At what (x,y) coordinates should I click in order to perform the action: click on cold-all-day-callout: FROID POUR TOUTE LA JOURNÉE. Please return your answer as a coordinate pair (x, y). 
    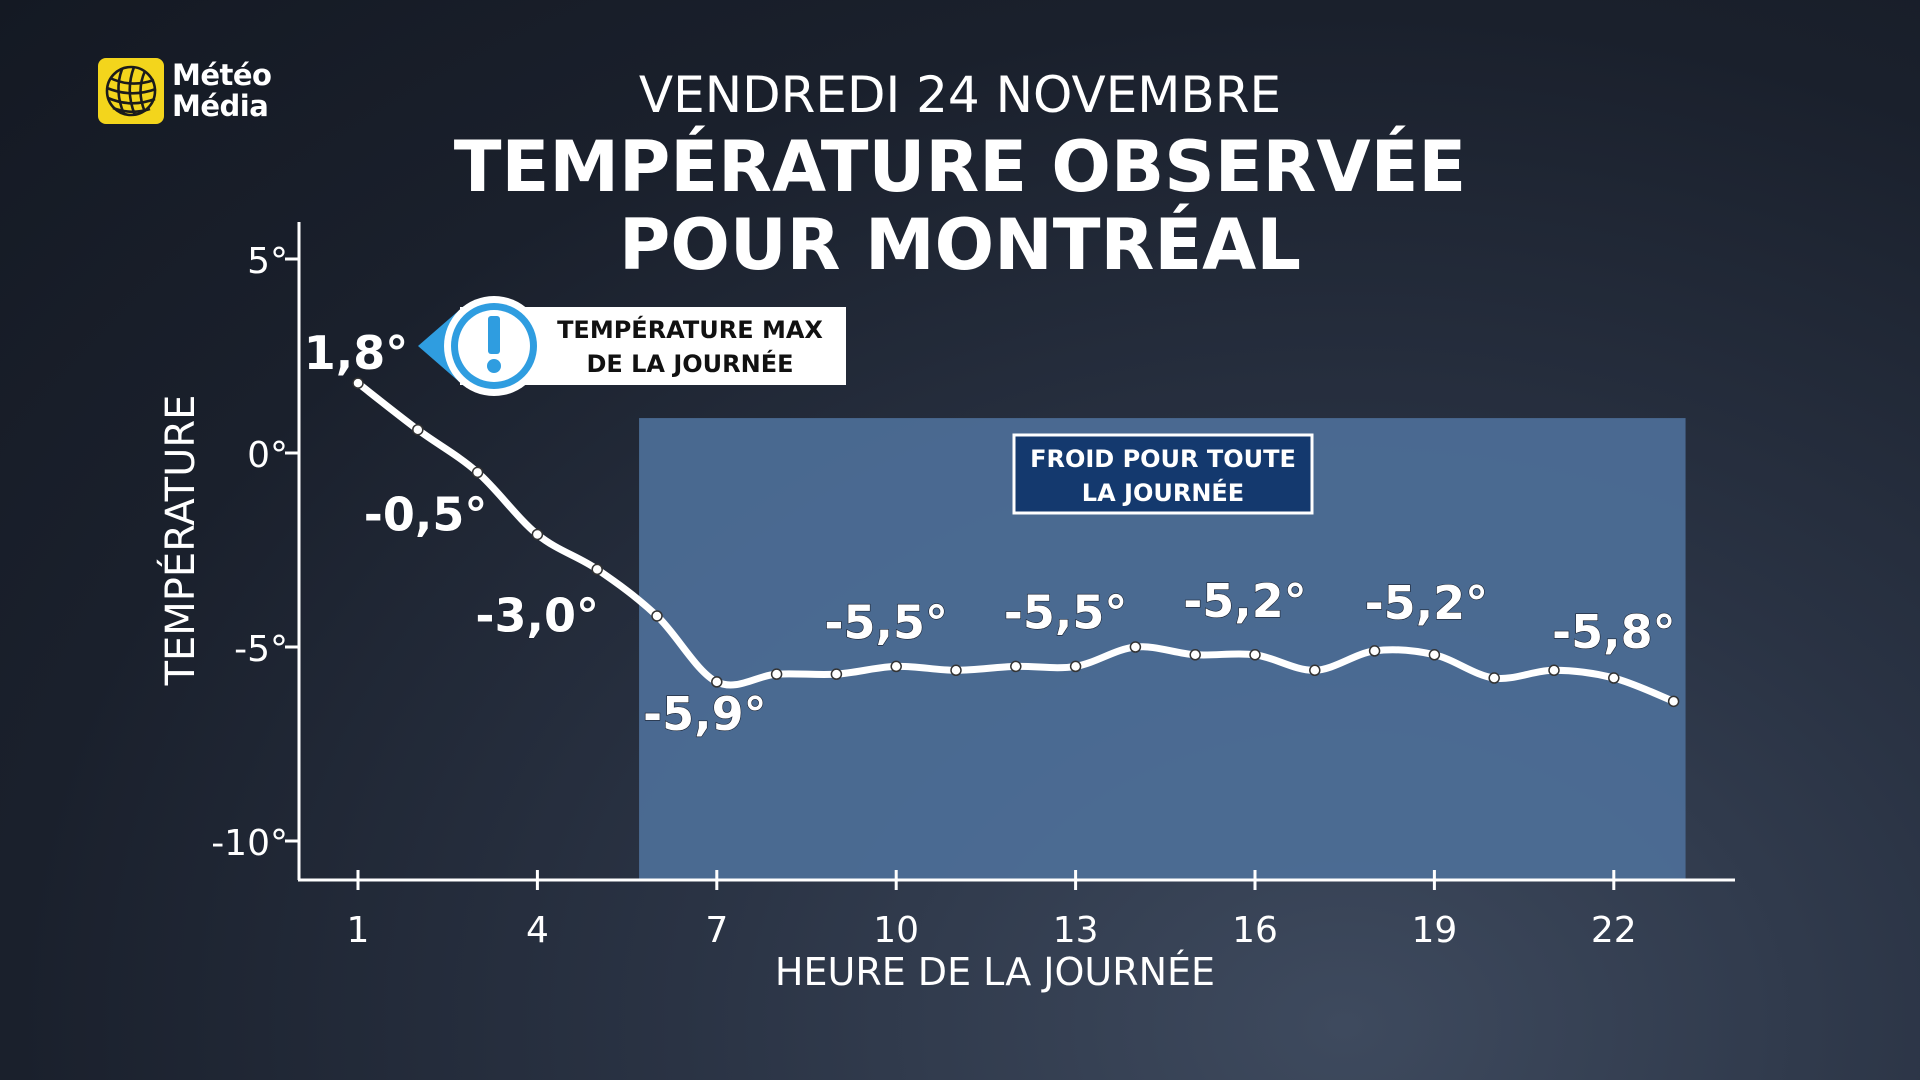
    Looking at the image, I should click on (1163, 474).